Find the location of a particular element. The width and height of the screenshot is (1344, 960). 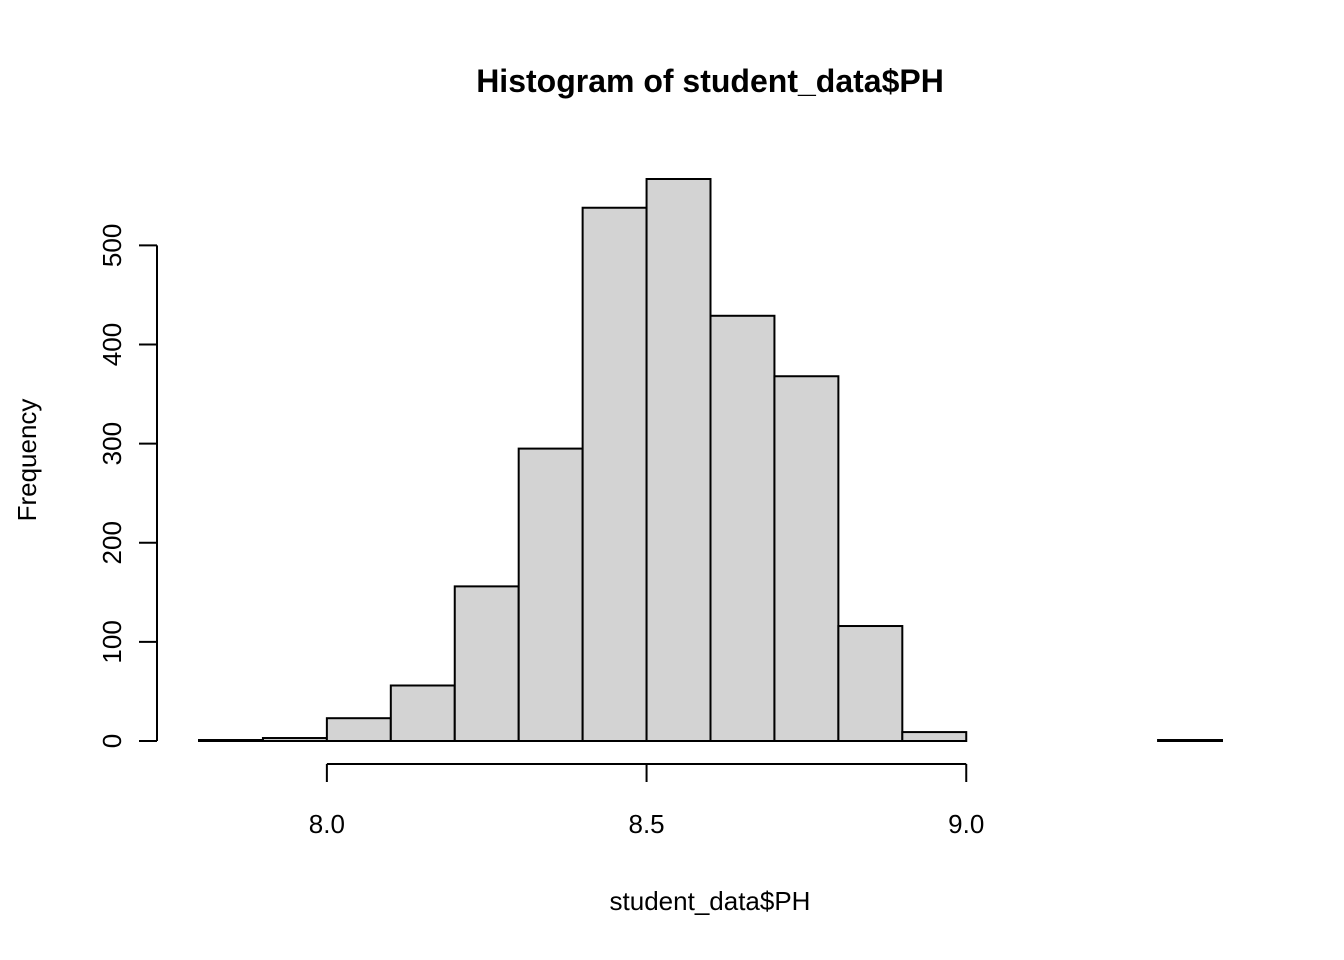

y-axis: 0 100 200 300 400 500 is located at coordinates (127, 486).